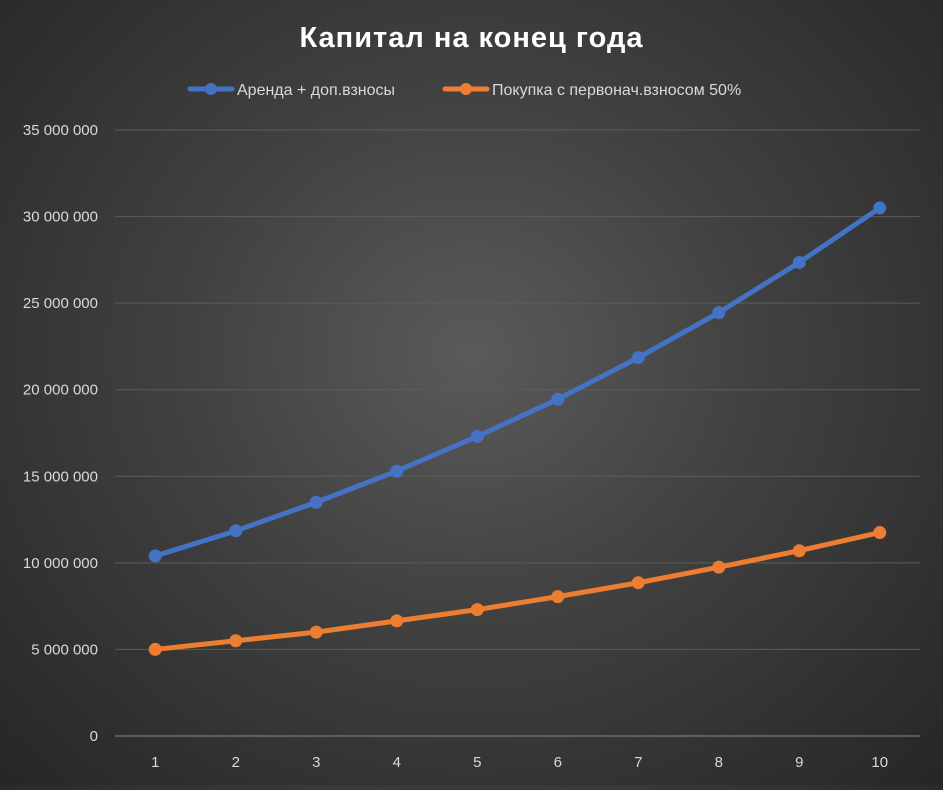 This screenshot has width=943, height=790. Describe the element at coordinates (316, 90) in the screenshot. I see `legend-label: Аренда + доп.взносы` at that location.